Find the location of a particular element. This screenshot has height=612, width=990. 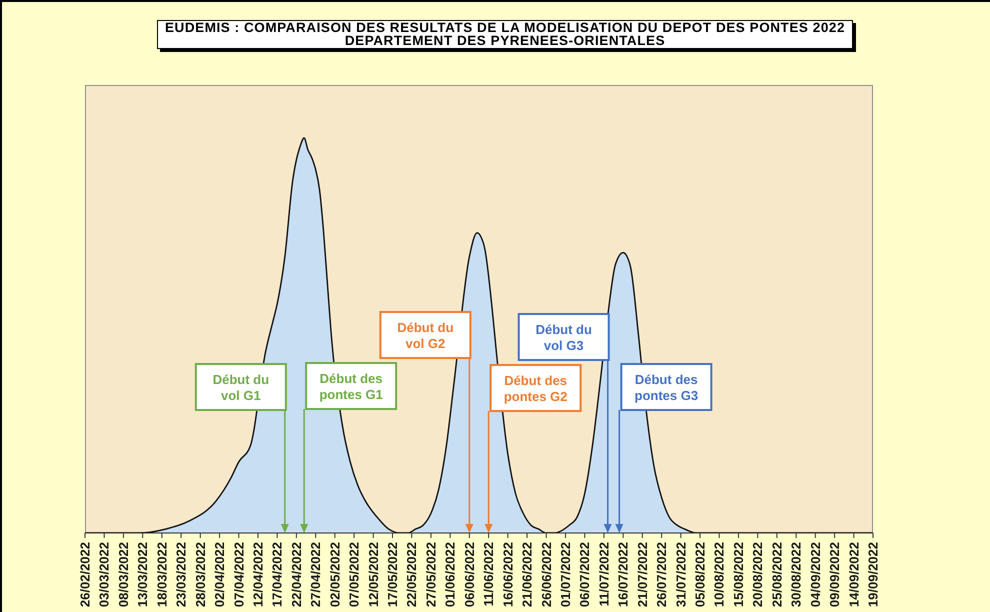

x-tick-label: 17/05/2022 is located at coordinates (392, 575).